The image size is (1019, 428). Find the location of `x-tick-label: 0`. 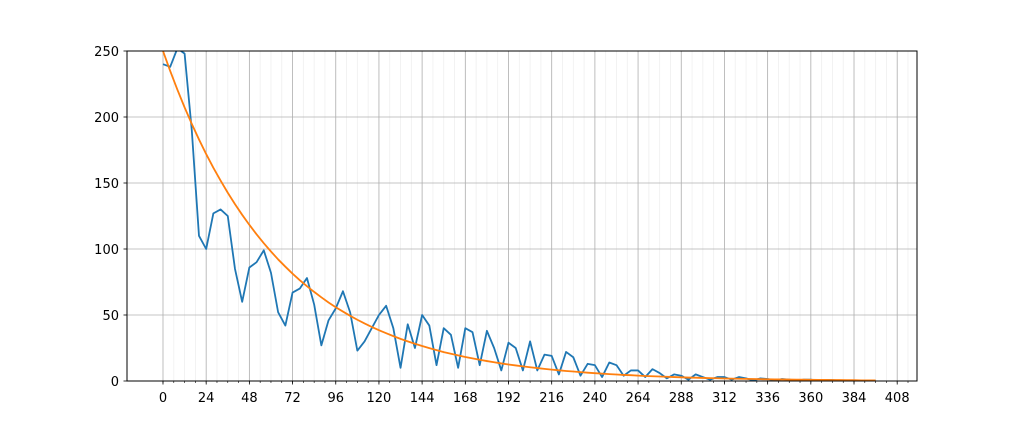

x-tick-label: 0 is located at coordinates (163, 398).